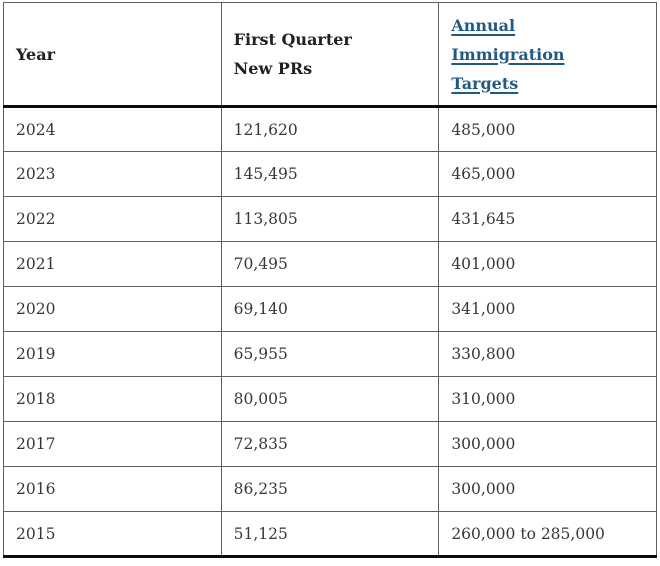 The width and height of the screenshot is (660, 566). I want to click on target-cell: 330,800, so click(547, 354).